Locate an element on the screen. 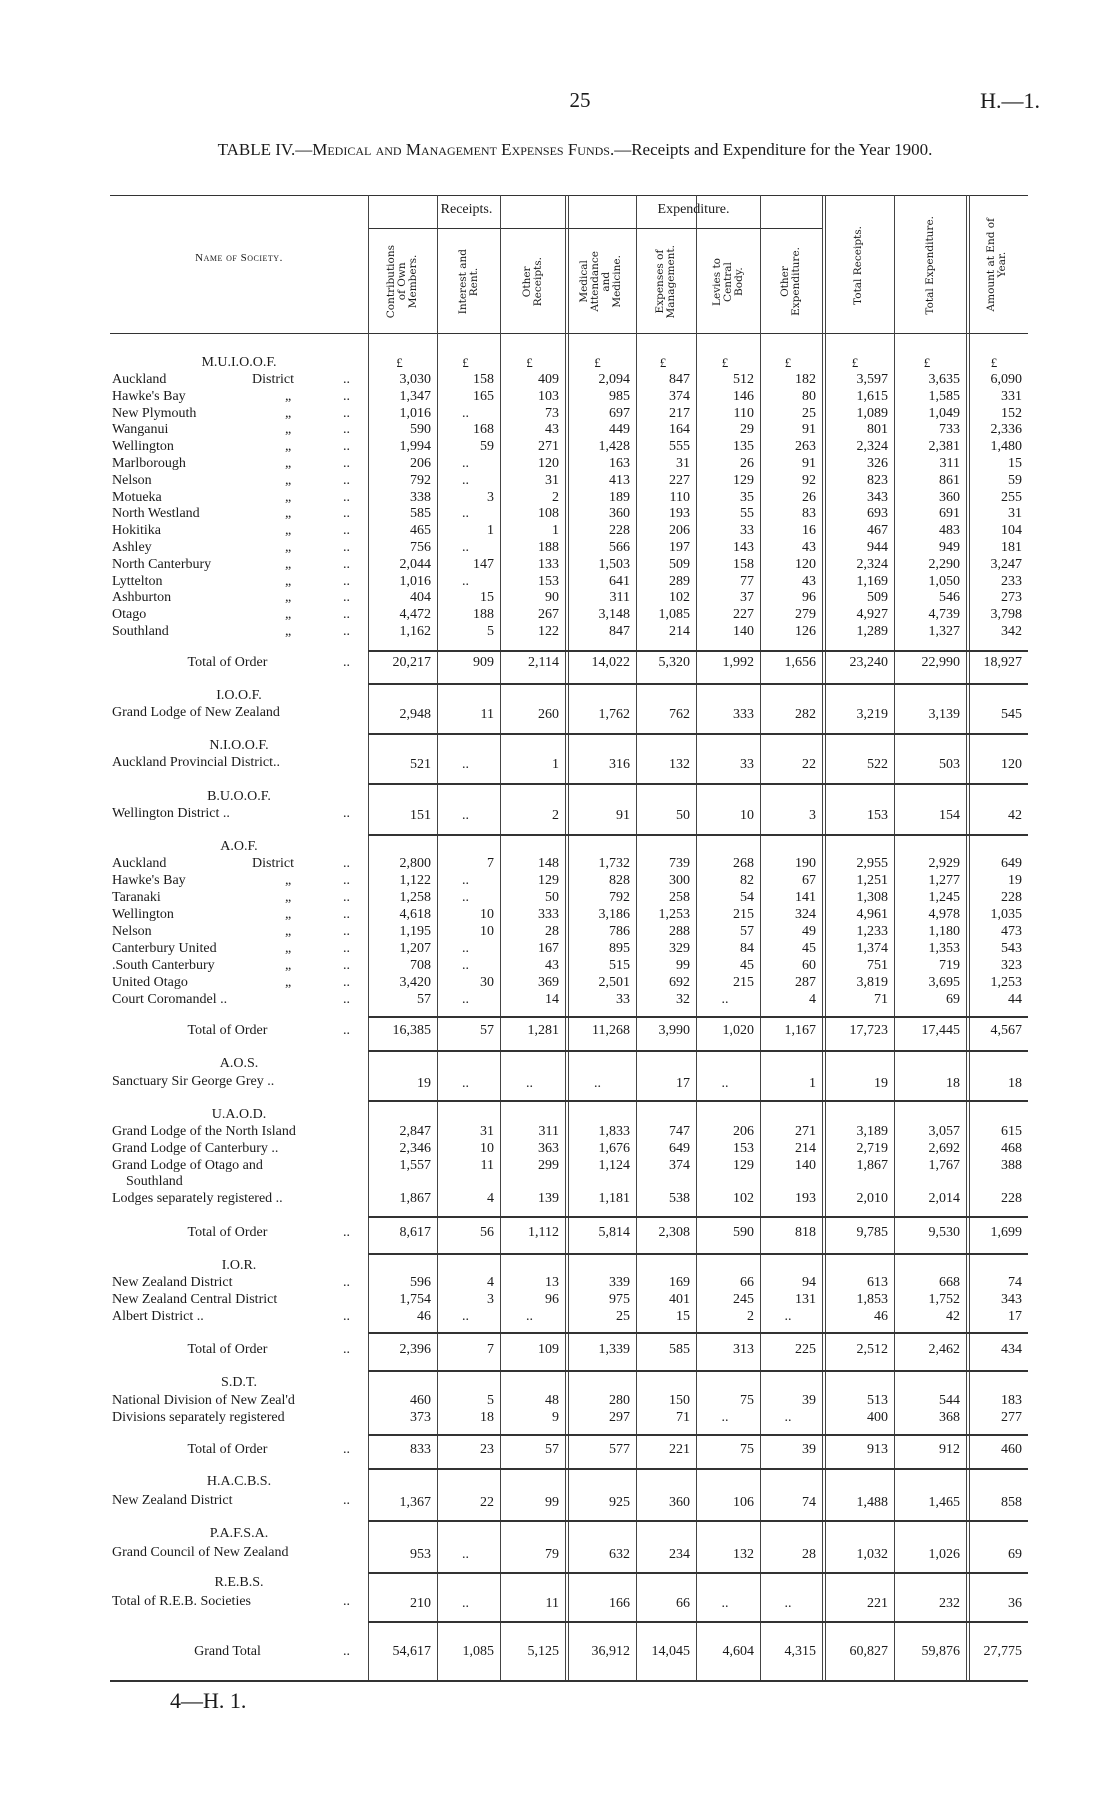 This screenshot has width=1114, height=1810. row-cell: 3,139 is located at coordinates (944, 714).